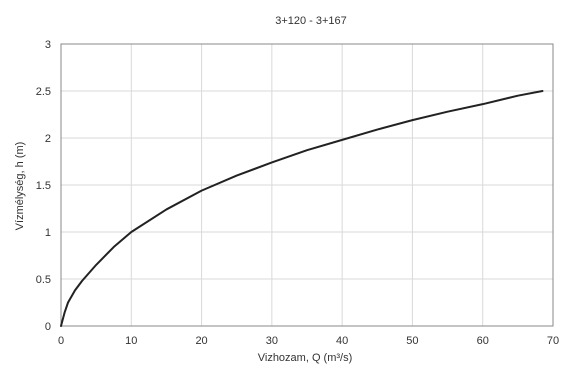 The image size is (562, 369). Describe the element at coordinates (43, 92) in the screenshot. I see `y-tick-label: 2.5` at that location.